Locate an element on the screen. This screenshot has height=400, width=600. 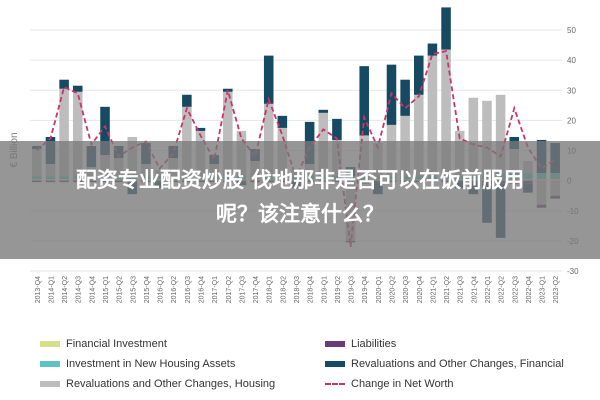
x-tick-label: 2014-Q1 is located at coordinates (51, 289).